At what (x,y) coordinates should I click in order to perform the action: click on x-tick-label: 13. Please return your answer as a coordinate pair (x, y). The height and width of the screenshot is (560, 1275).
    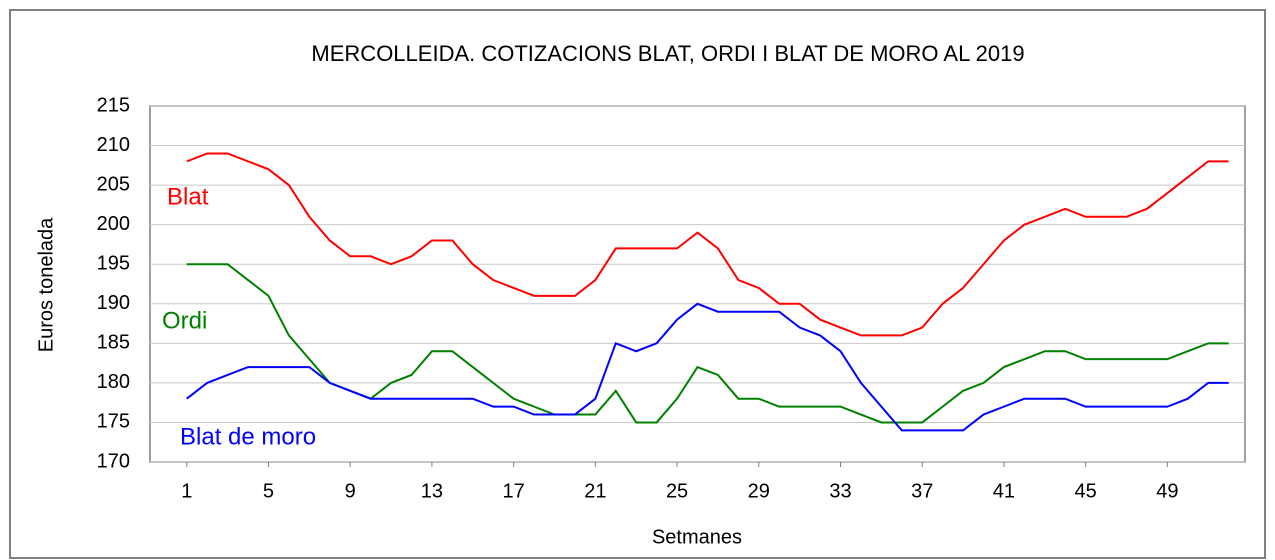
    Looking at the image, I should click on (432, 491).